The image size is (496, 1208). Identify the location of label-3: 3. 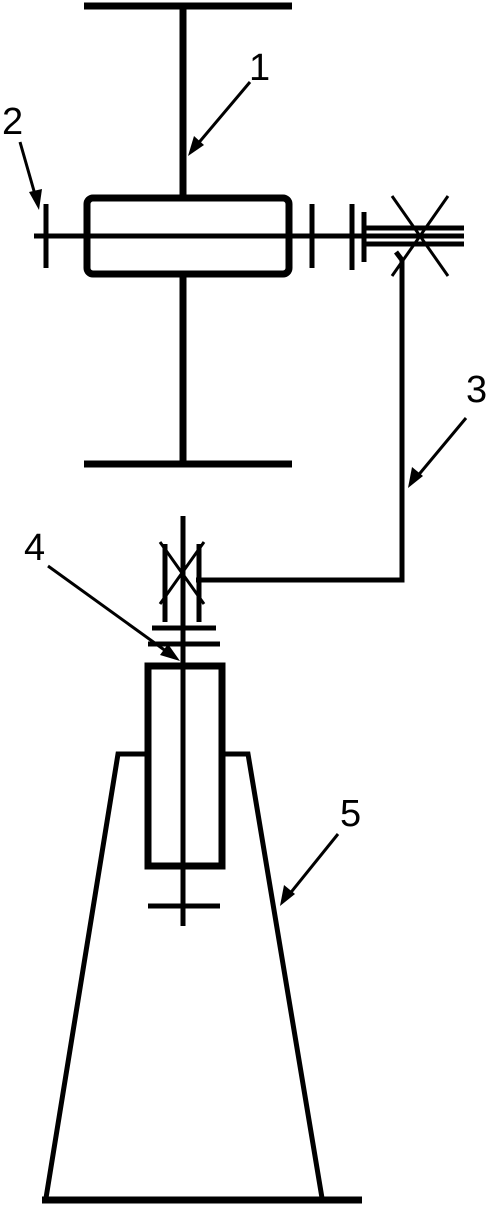
(476, 390).